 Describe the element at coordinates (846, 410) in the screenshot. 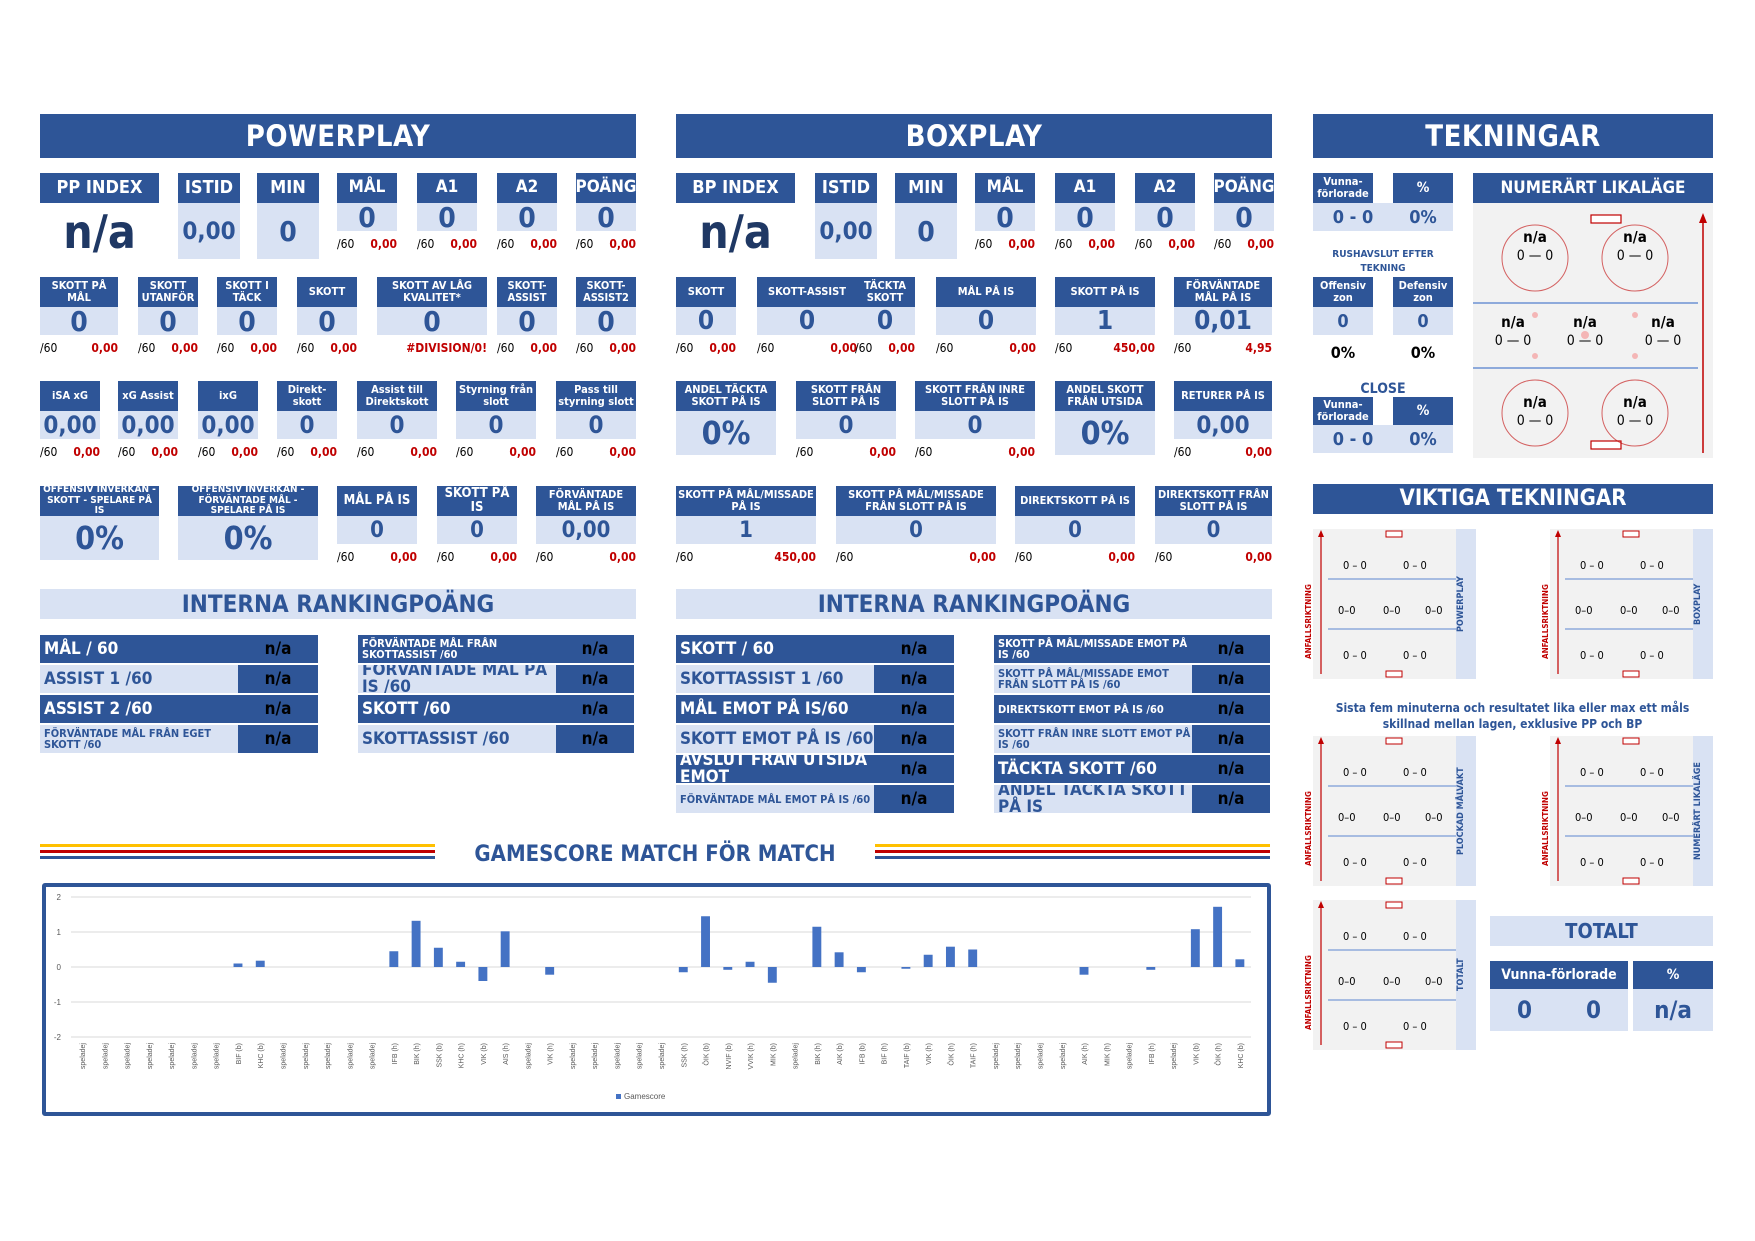

I see `bp-row3-1: SKOTT FRÅN SLOTT PÅ IS 0` at that location.